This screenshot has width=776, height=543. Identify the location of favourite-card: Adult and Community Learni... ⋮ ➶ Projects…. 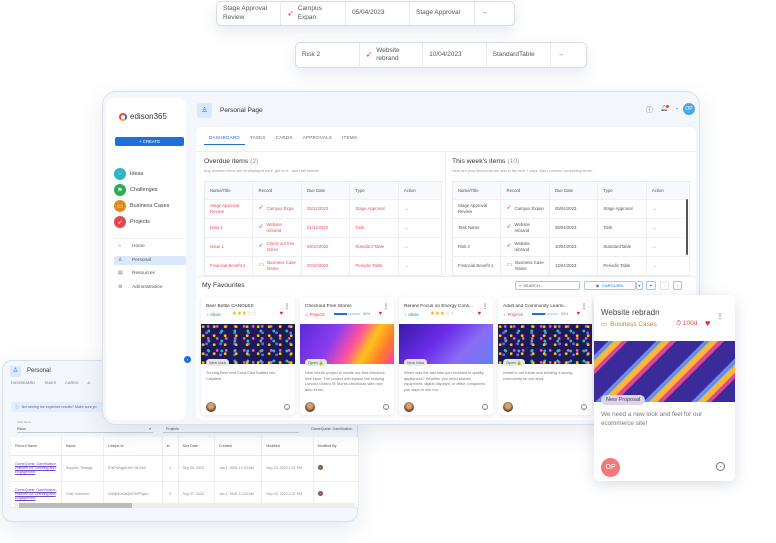
(545, 356).